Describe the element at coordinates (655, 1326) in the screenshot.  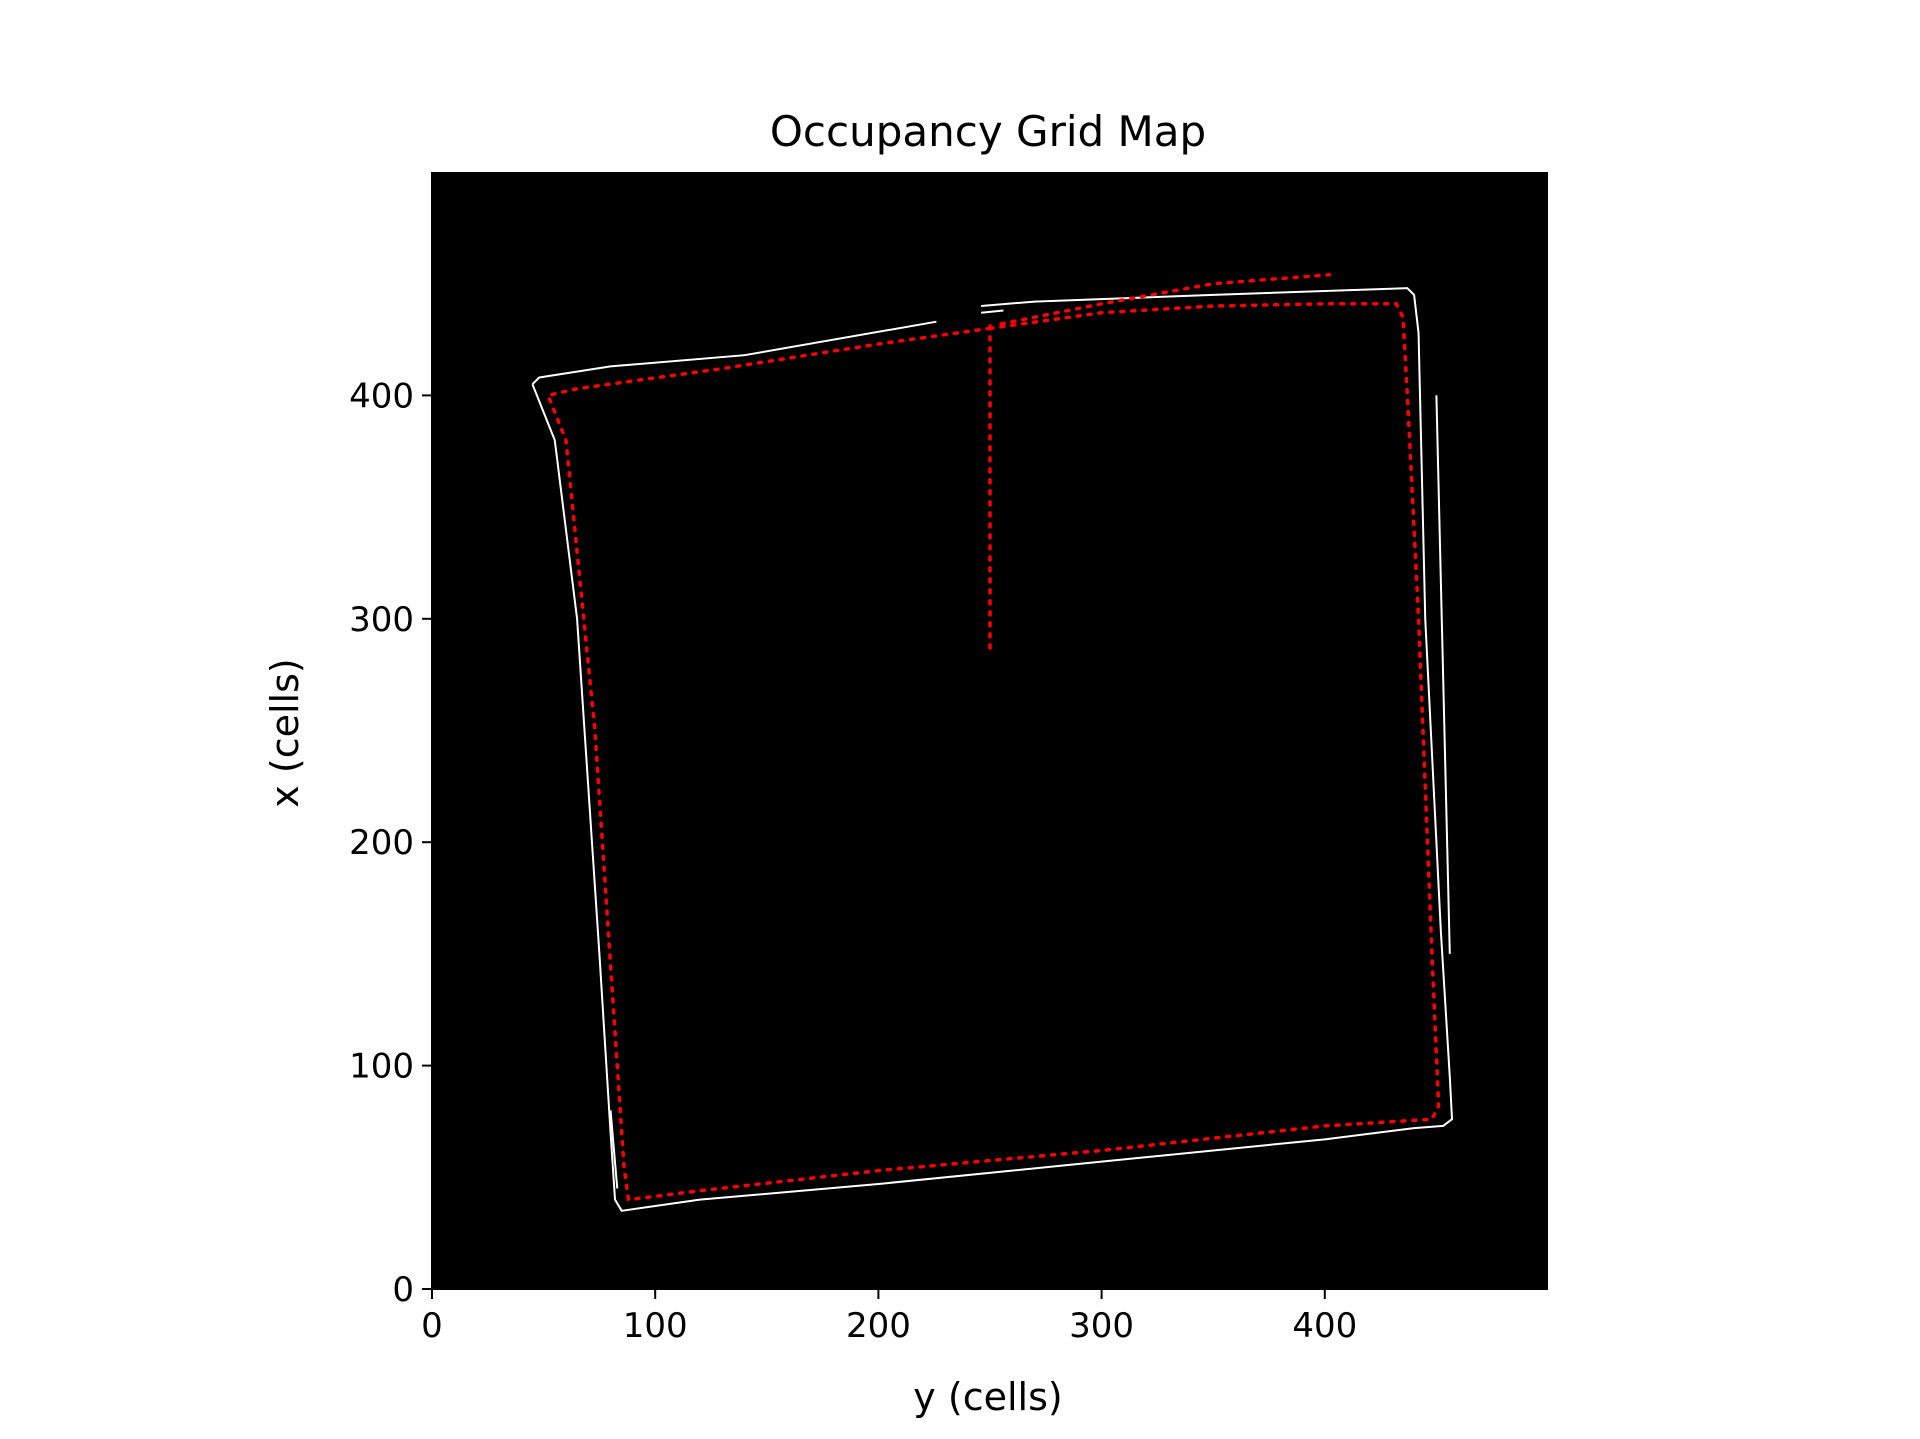
I see `x-tick-label: 100` at that location.